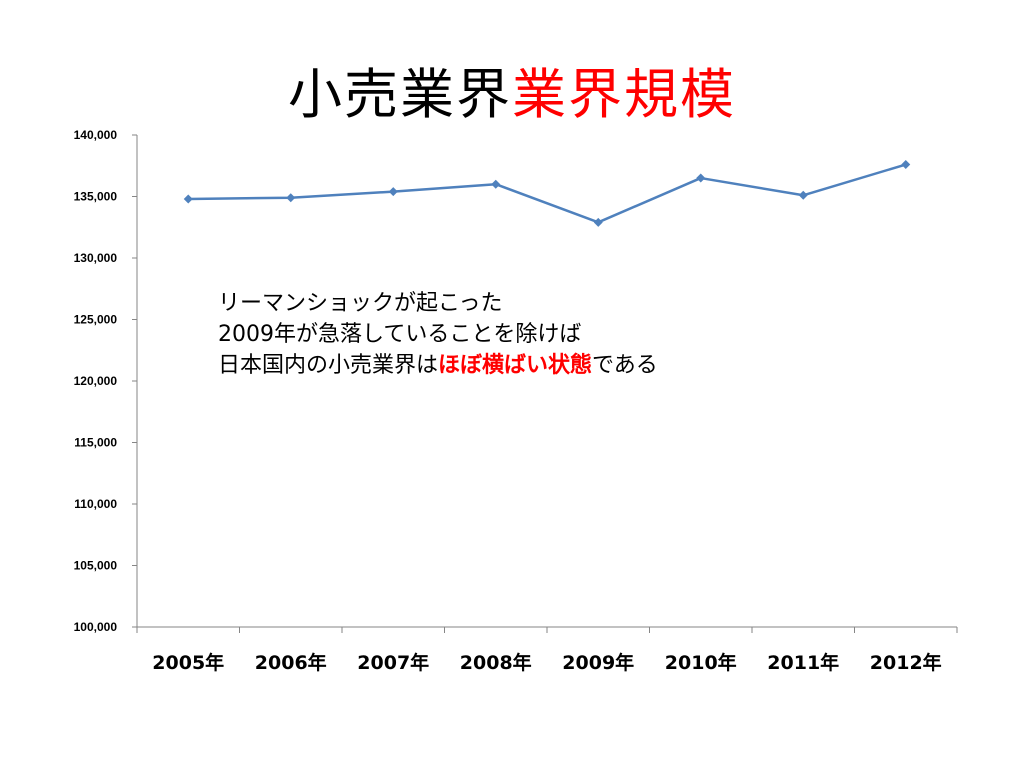  What do you see at coordinates (360, 303) in the screenshot?
I see `annotation-line-1: リーマンショックが起こった` at bounding box center [360, 303].